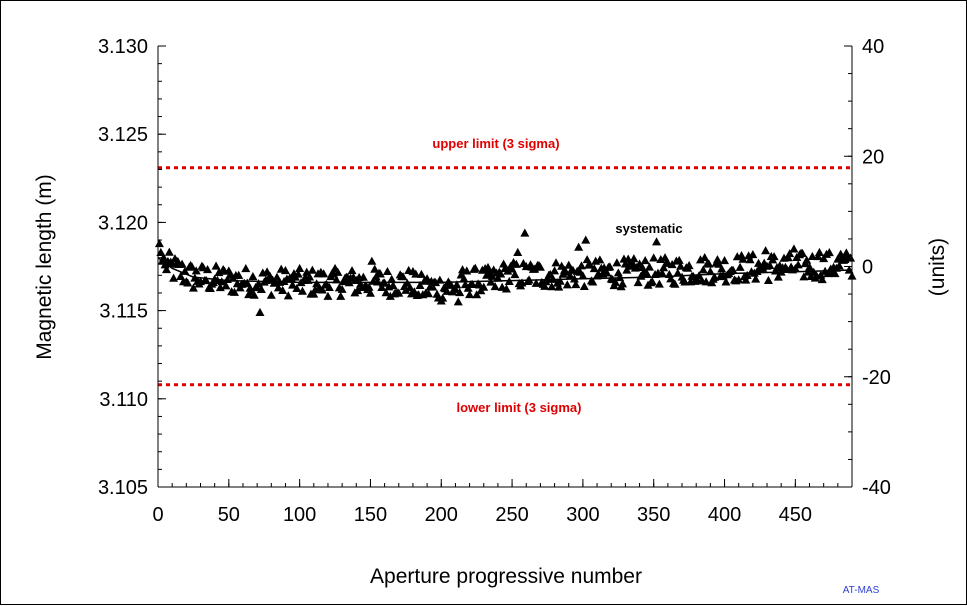 The image size is (967, 606). Describe the element at coordinates (370, 515) in the screenshot. I see `x-tick-label: 150` at that location.